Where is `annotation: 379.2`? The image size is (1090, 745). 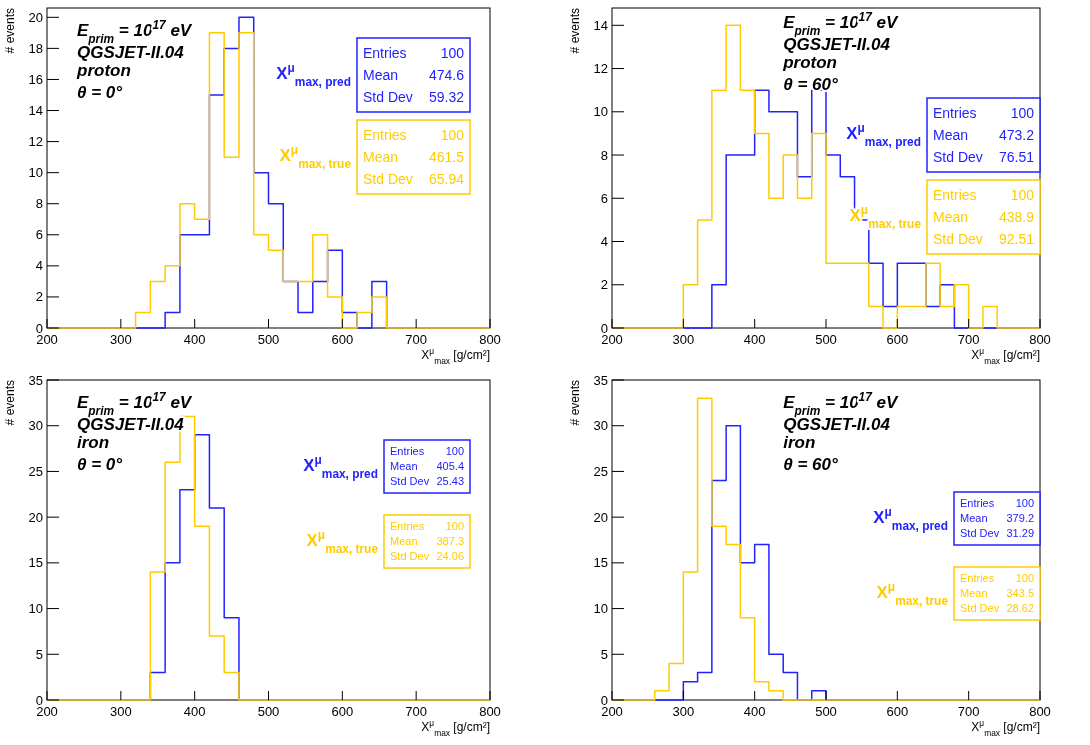
annotation: 379.2 is located at coordinates (1020, 518).